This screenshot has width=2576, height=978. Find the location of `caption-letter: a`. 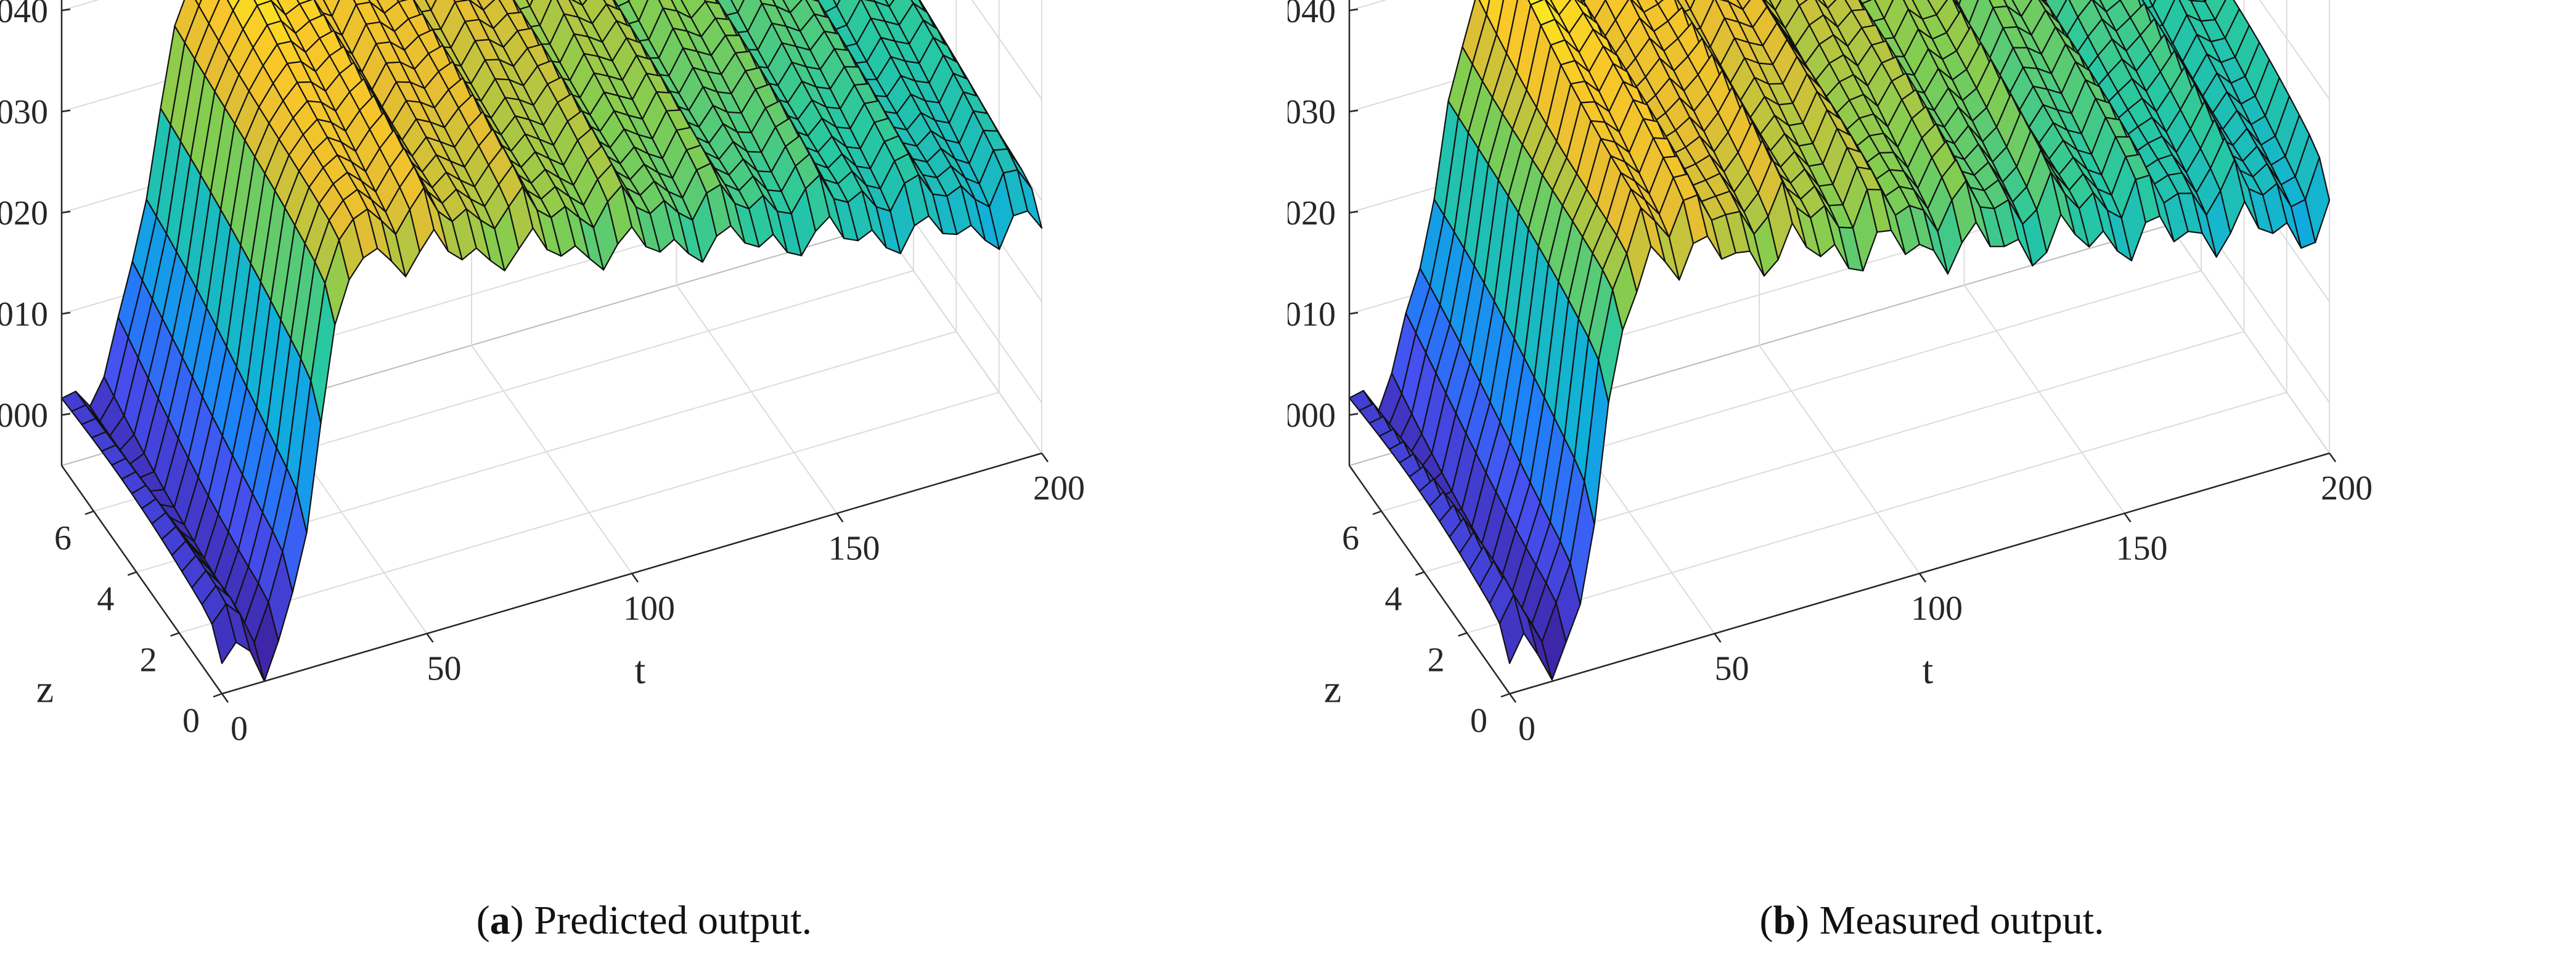

caption-letter: a is located at coordinates (499, 920).